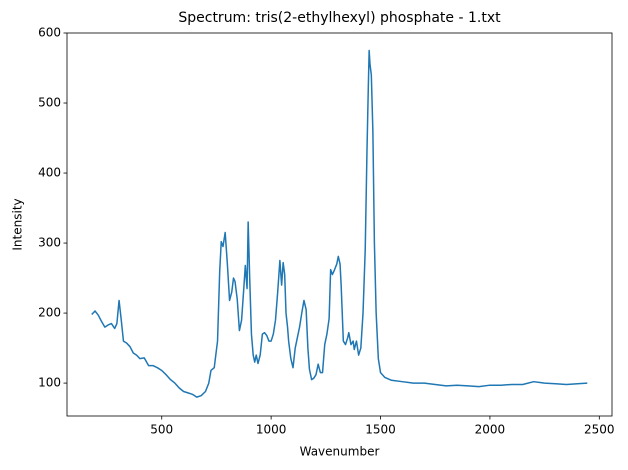 The height and width of the screenshot is (470, 628). What do you see at coordinates (18, 224) in the screenshot?
I see `y-axis-label: Intensity` at bounding box center [18, 224].